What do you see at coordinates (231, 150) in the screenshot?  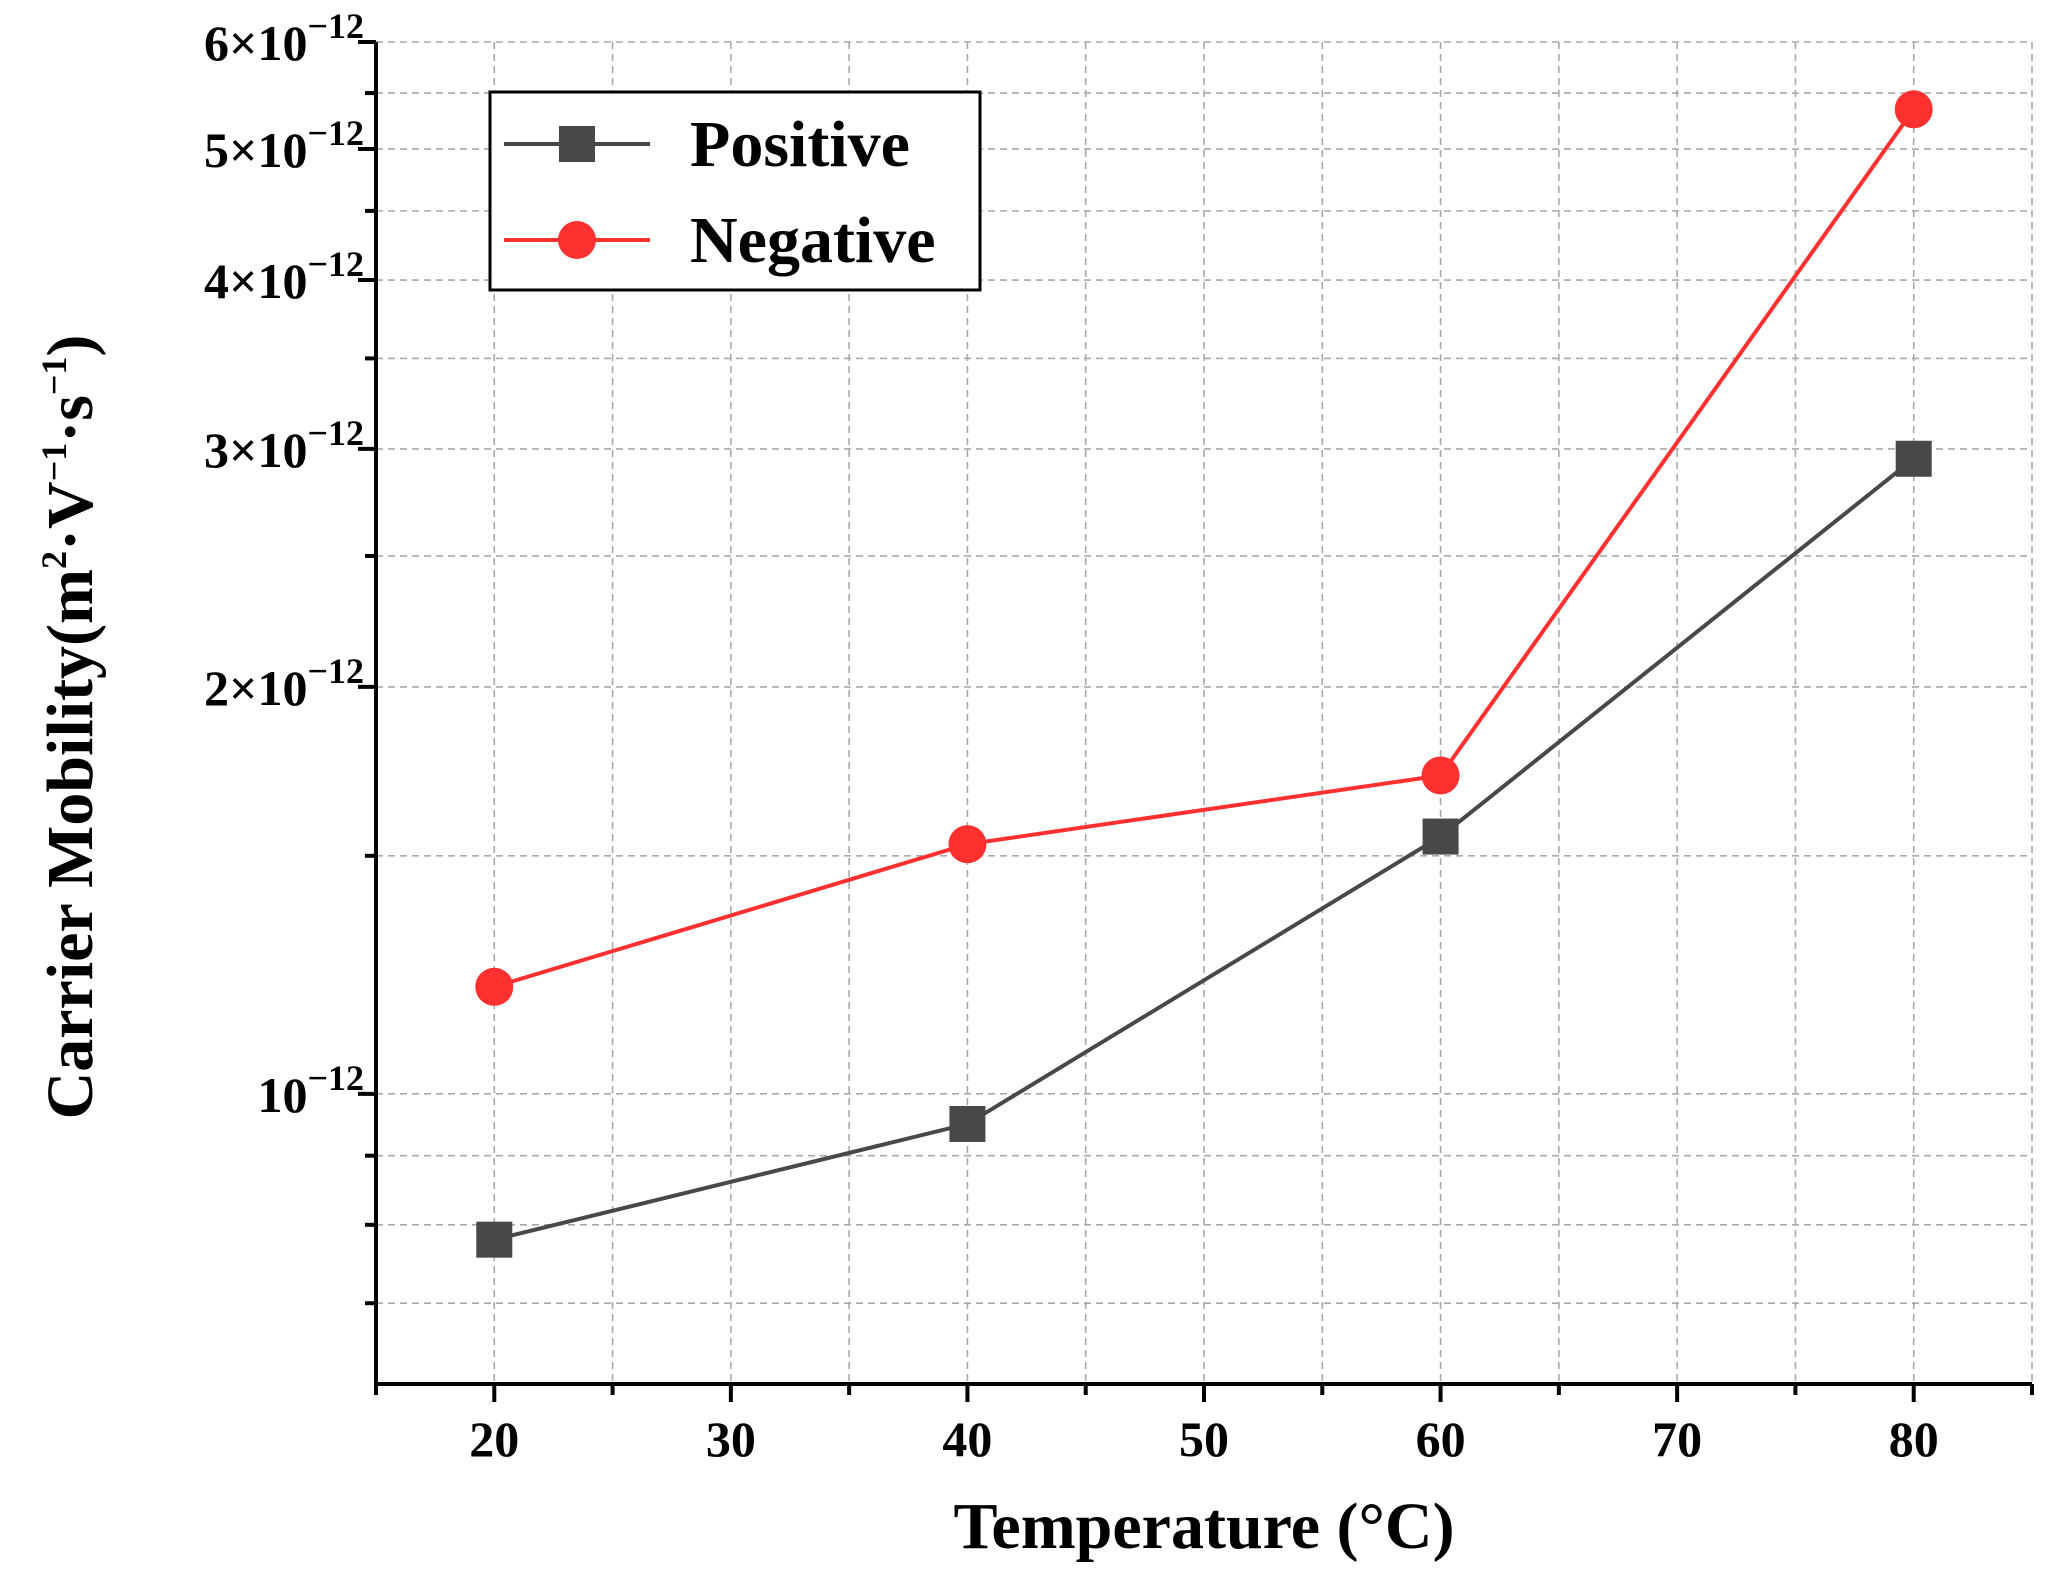 I see `y-tick-mantissa: 5×` at bounding box center [231, 150].